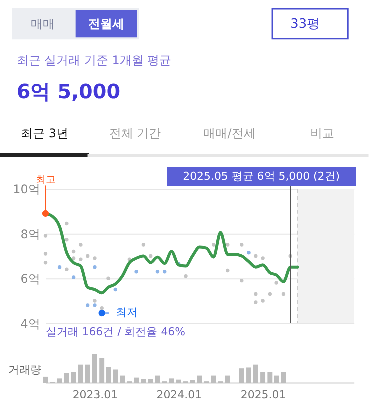 The width and height of the screenshot is (369, 409). I want to click on x-tick-label: 2023.01, so click(95, 395).